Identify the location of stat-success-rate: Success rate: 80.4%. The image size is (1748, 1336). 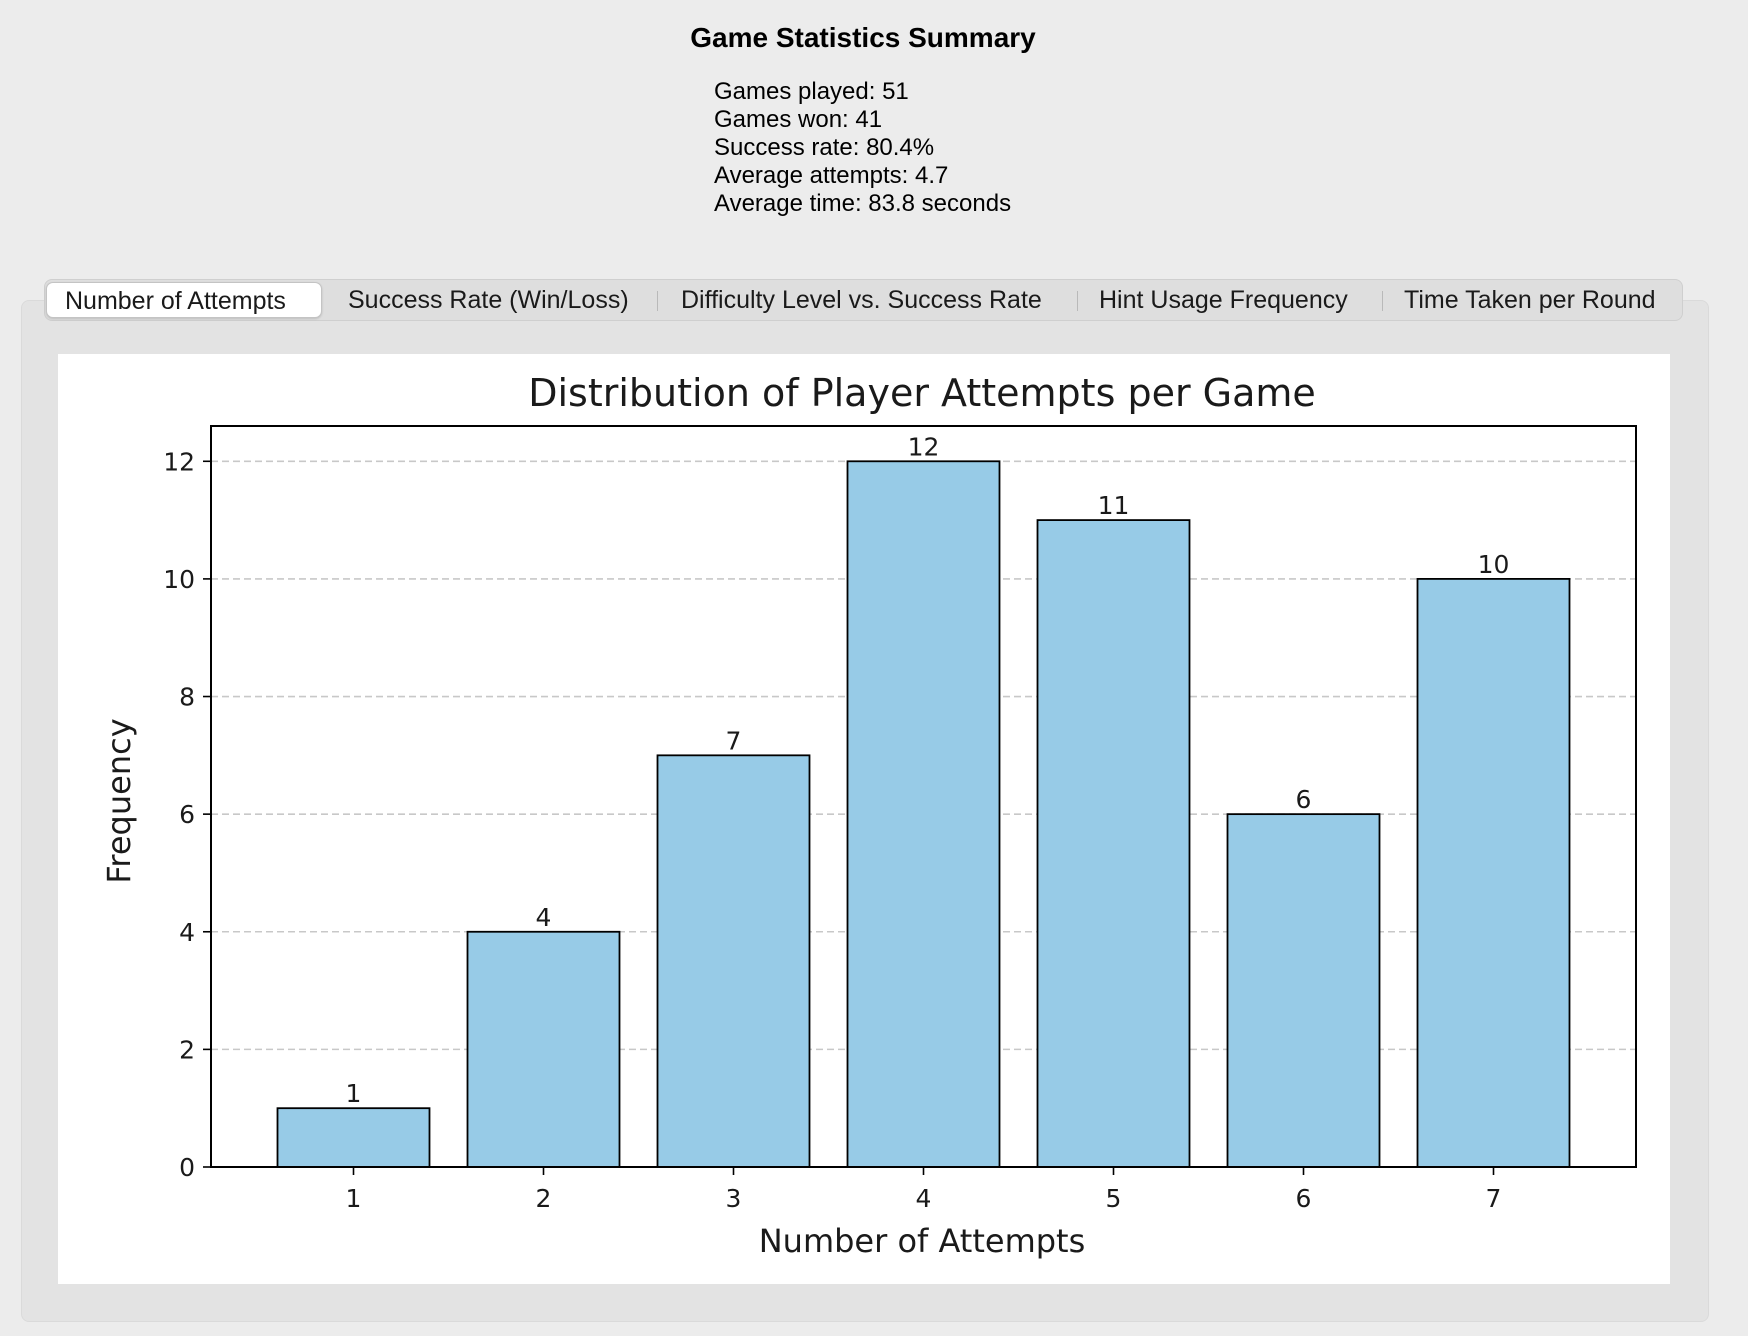
(824, 147).